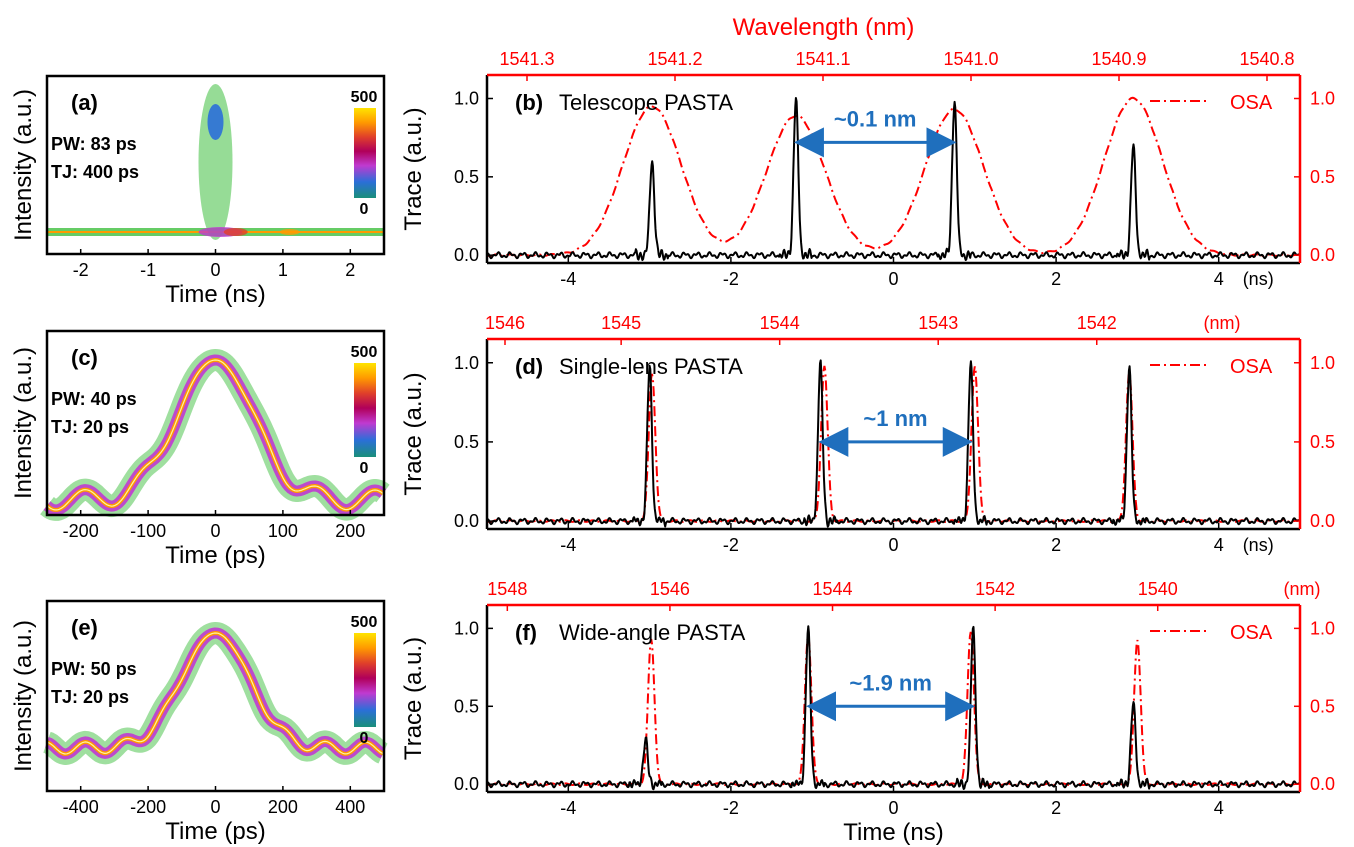  What do you see at coordinates (90, 697) in the screenshot?
I see `timing-jitter-label: TJ: 20 ps` at bounding box center [90, 697].